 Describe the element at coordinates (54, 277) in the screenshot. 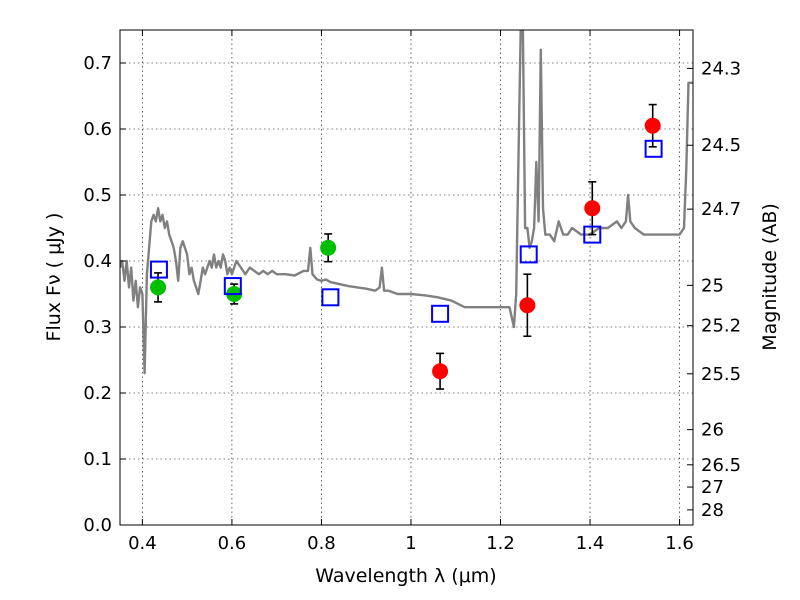

I see `y-axis-title: Flux Fν ( μJy )` at that location.